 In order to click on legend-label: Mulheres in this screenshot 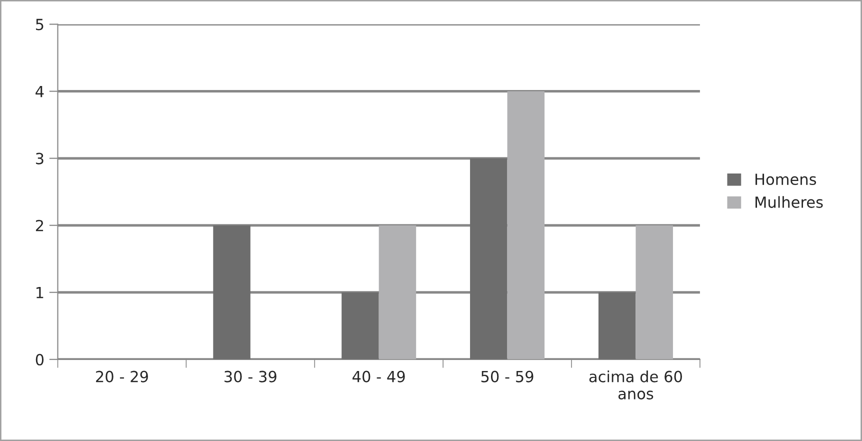, I will do `click(789, 202)`.